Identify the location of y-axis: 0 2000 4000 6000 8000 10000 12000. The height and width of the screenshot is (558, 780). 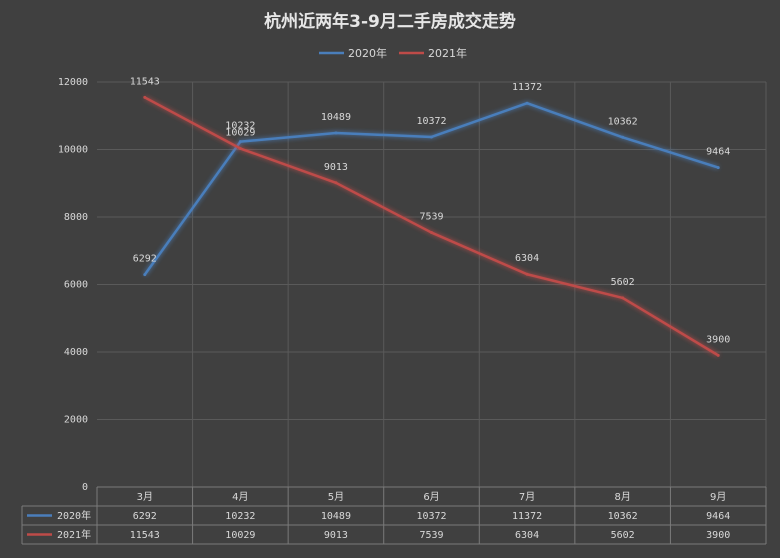
(73, 285).